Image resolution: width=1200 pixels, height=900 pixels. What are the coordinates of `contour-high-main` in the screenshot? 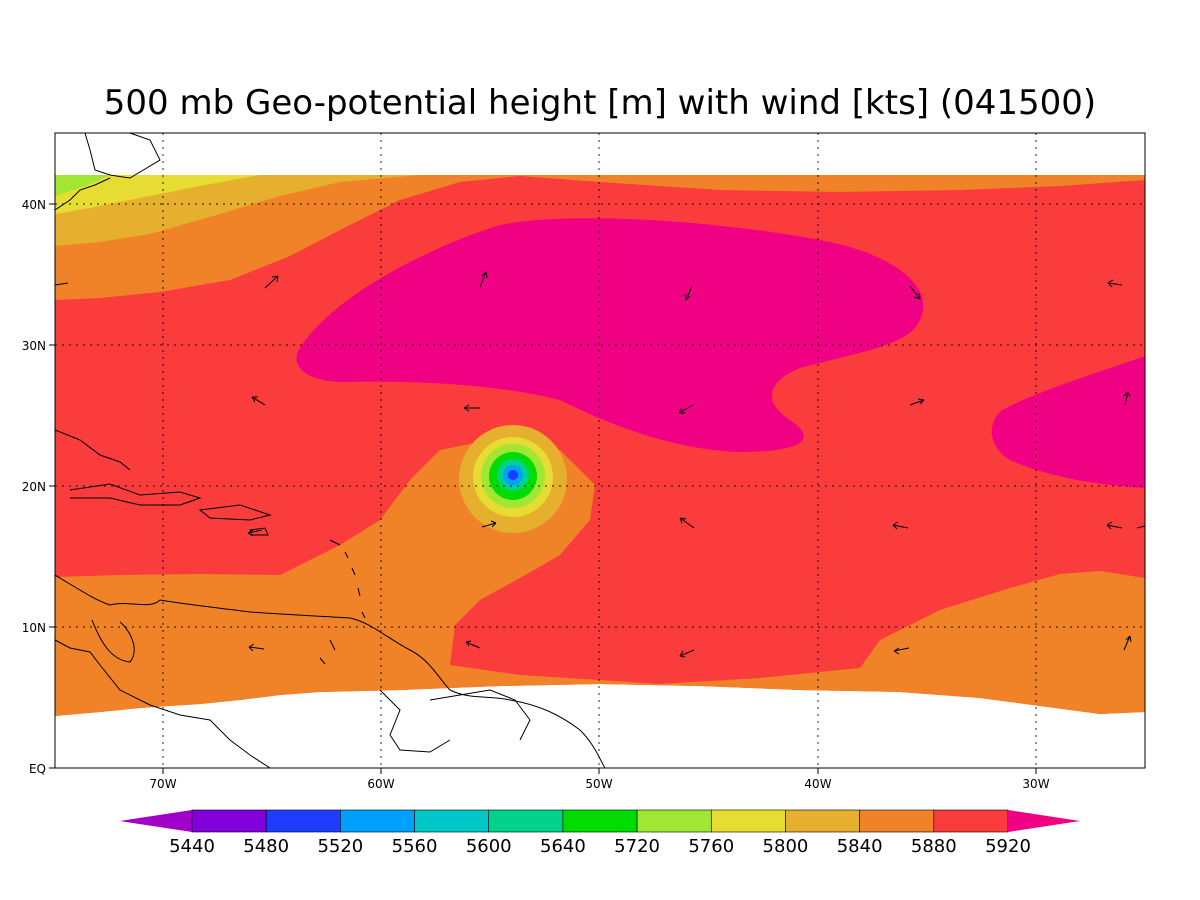 It's located at (610, 335).